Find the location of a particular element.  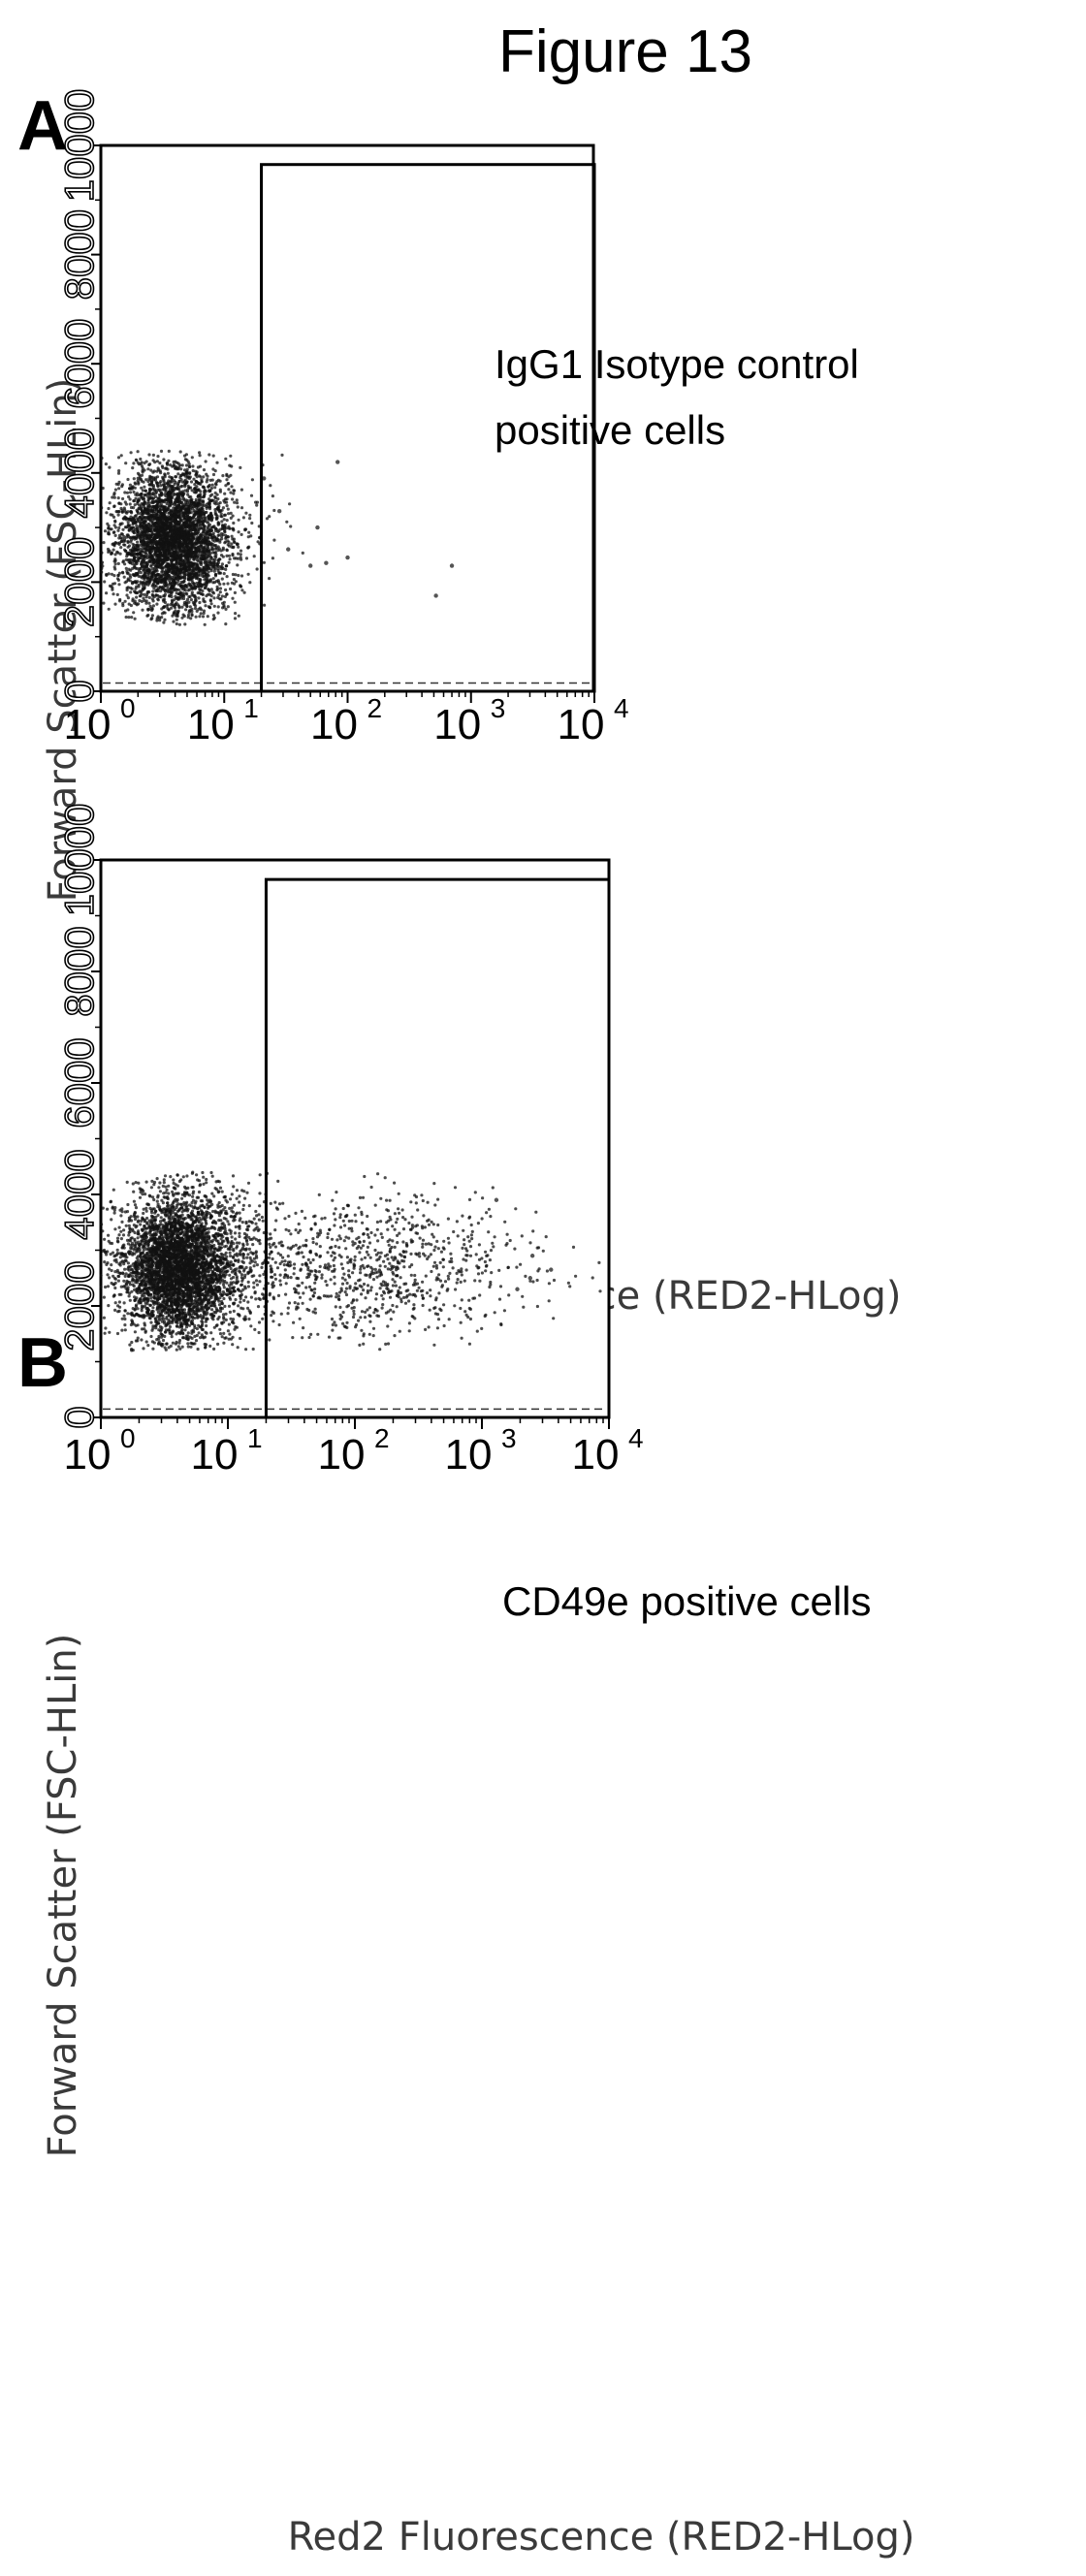

x-tick-exponent: 1 is located at coordinates (251, 708).